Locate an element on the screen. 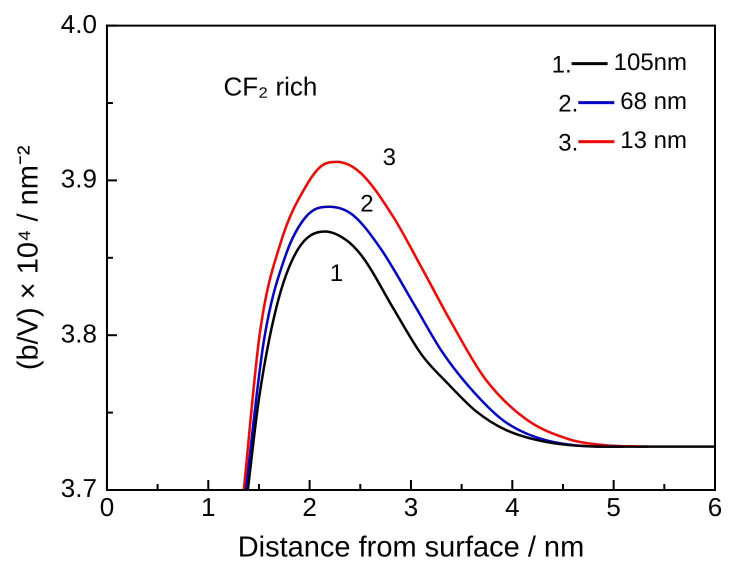 Image resolution: width=735 pixels, height=576 pixels. x-tick-label: 4 is located at coordinates (512, 507).